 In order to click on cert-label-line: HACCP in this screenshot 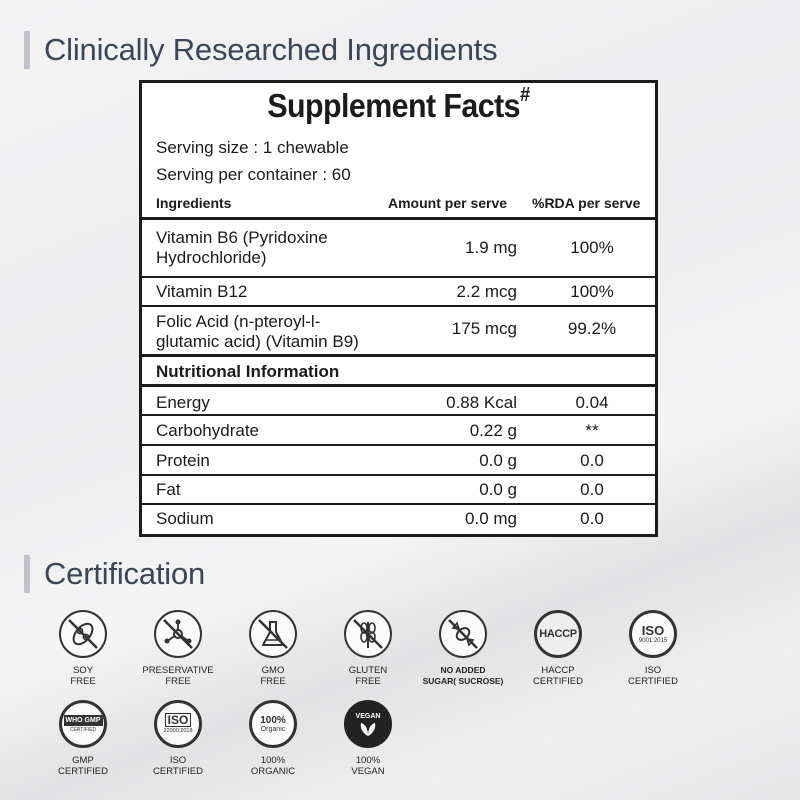, I will do `click(558, 670)`.